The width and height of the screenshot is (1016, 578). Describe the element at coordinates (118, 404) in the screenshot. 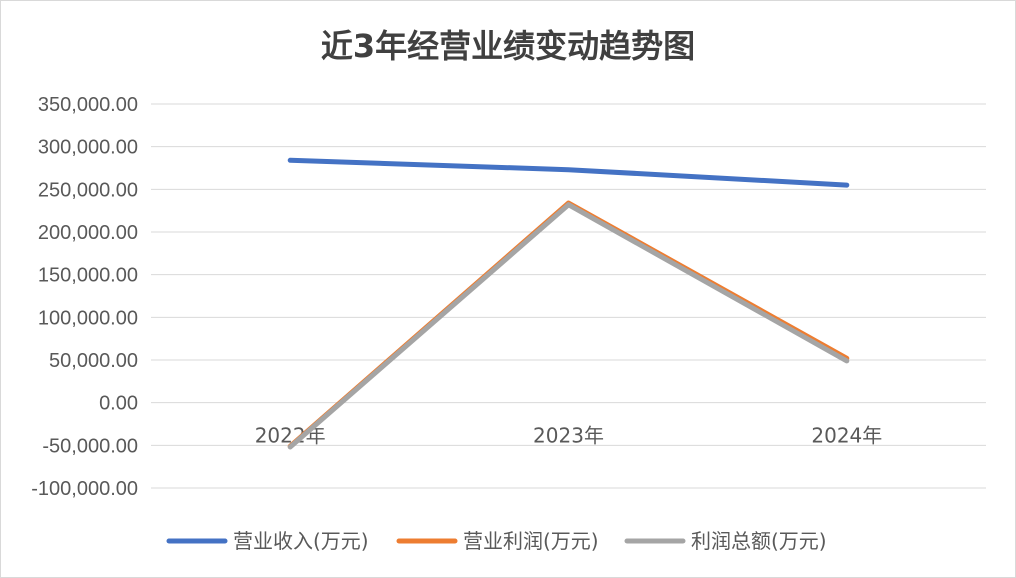

I see `y-tick-label: 0.00` at that location.